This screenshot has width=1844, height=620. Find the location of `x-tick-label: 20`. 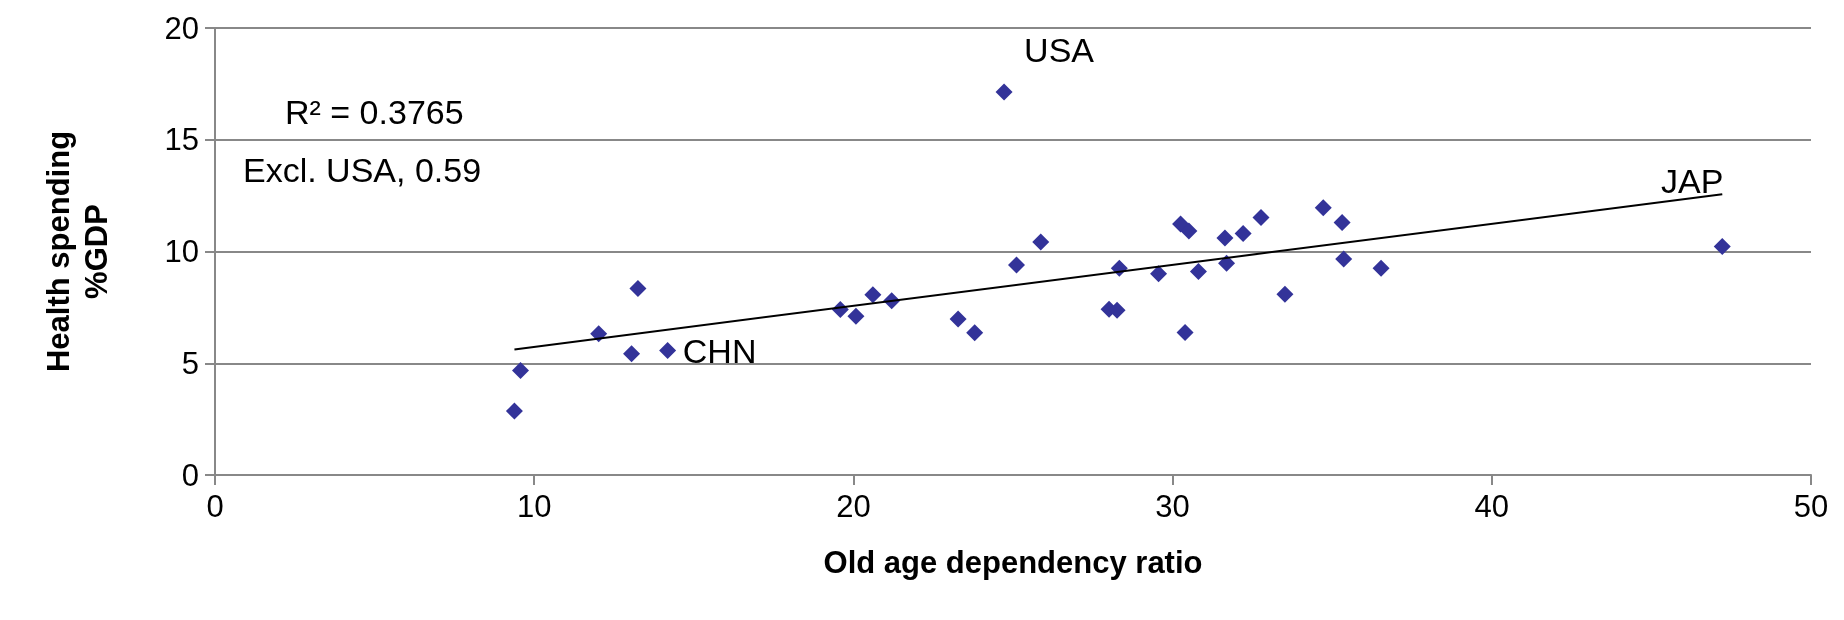

x-tick-label: 20 is located at coordinates (853, 506).